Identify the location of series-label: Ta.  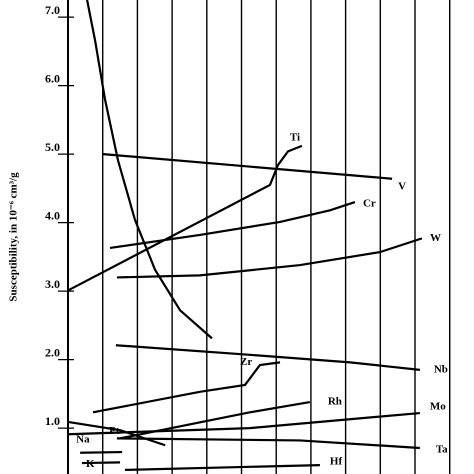
(442, 450).